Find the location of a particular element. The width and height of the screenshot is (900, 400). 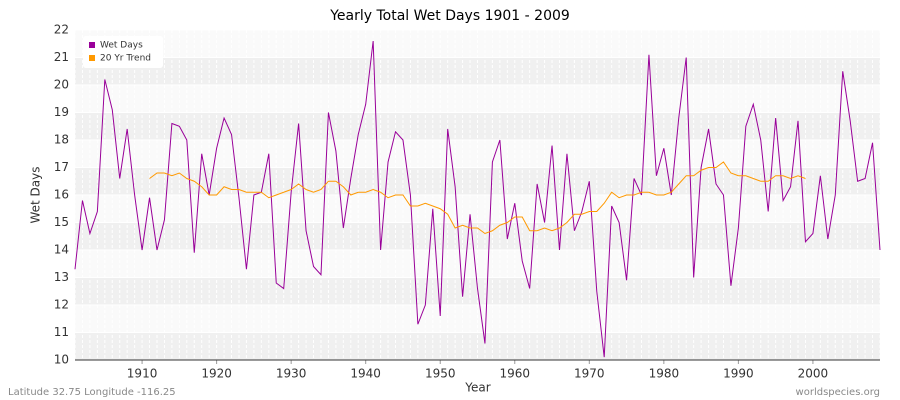

x-tick-label: 1950 is located at coordinates (440, 374).